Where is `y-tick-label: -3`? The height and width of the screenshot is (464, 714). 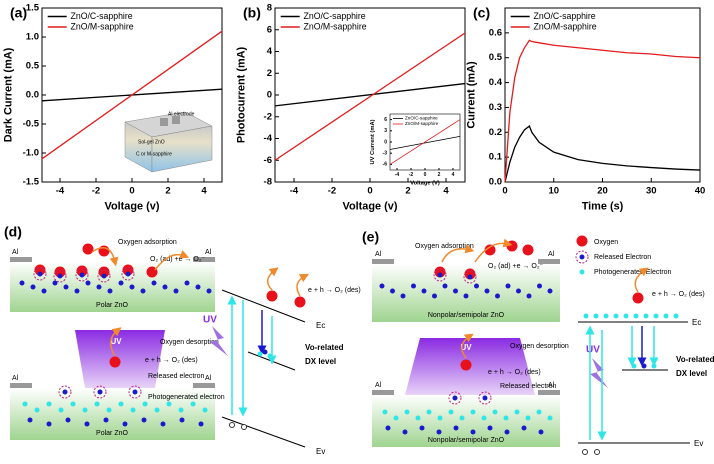 y-tick-label: -3 is located at coordinates (385, 154).